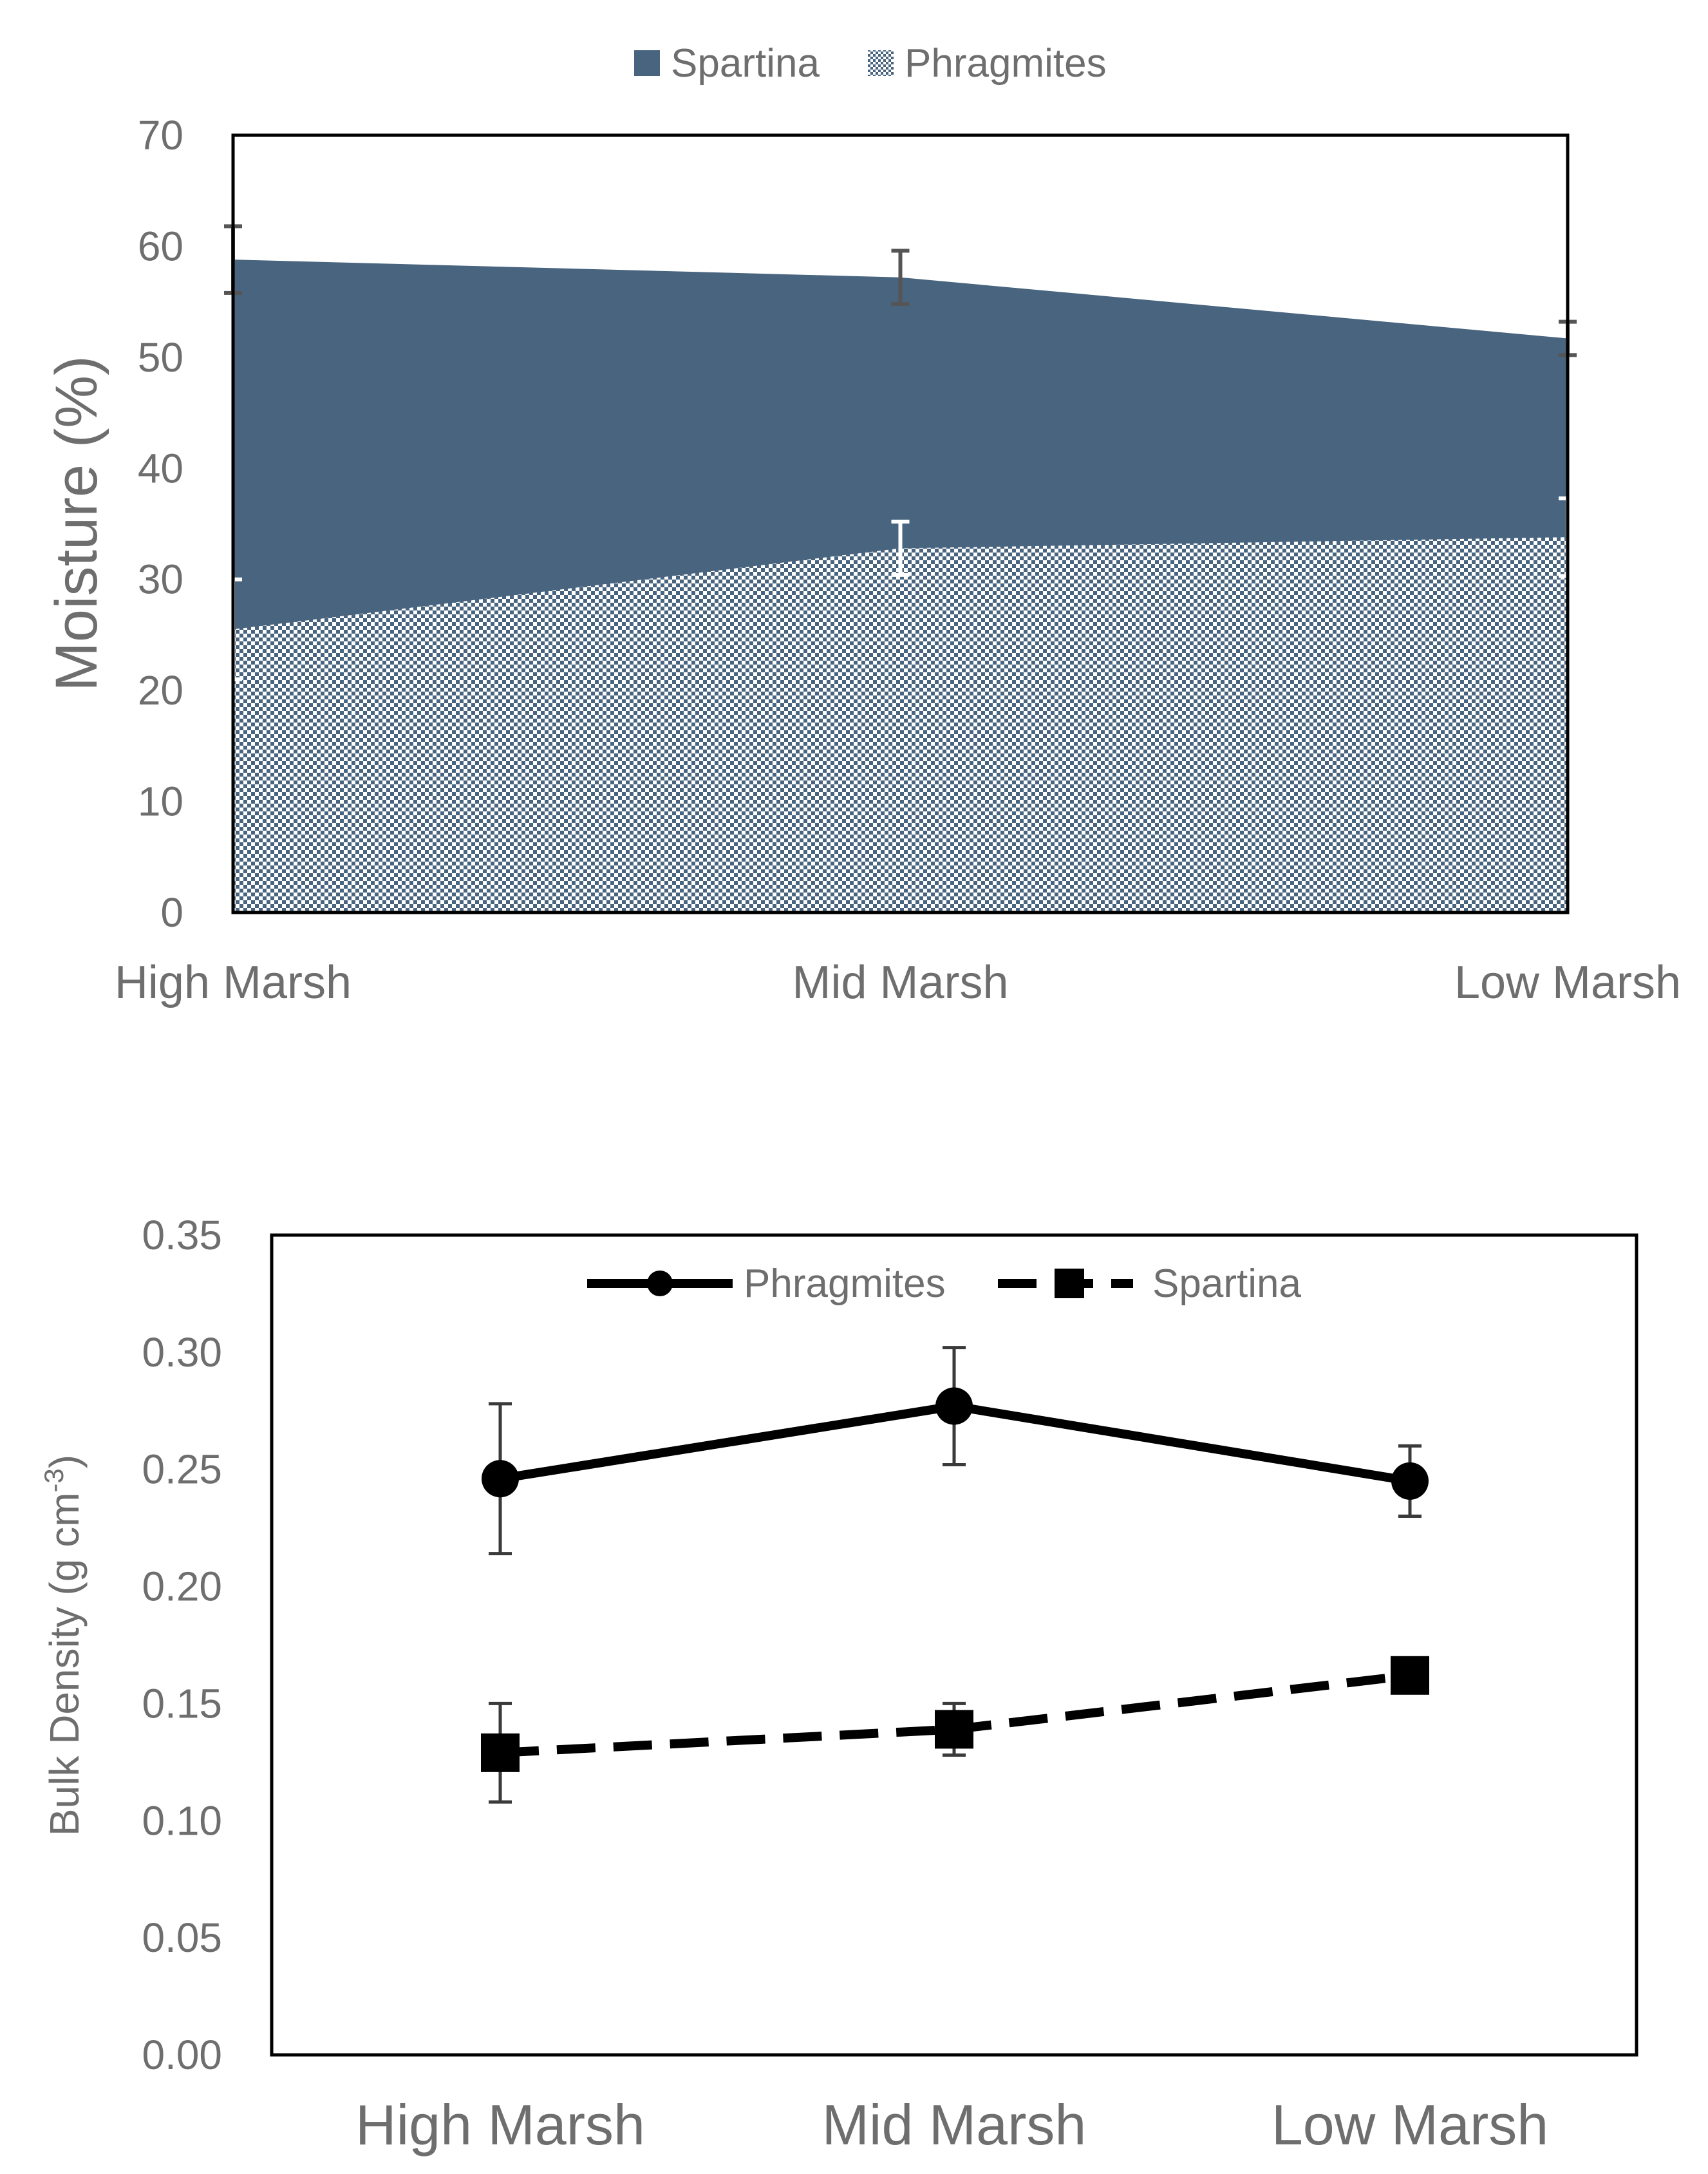  Describe the element at coordinates (182, 2055) in the screenshot. I see `bulk-density-y-tick-0: 0.00` at that location.